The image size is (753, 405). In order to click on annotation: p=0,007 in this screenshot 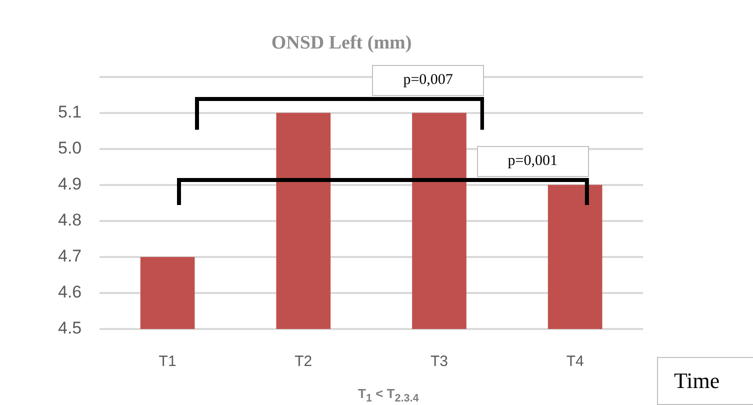, I will do `click(428, 80)`.